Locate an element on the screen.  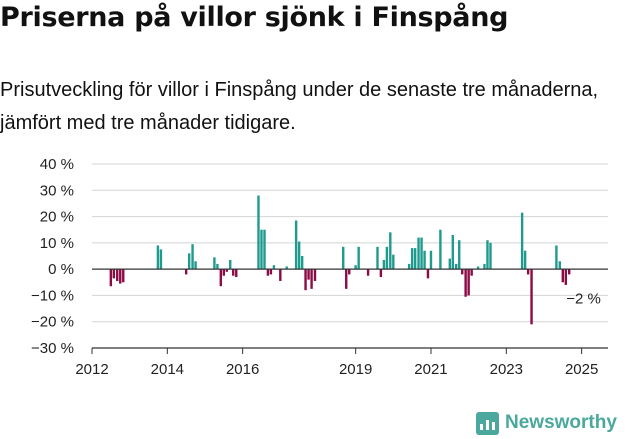
x-tick-label: 2019 is located at coordinates (355, 369).